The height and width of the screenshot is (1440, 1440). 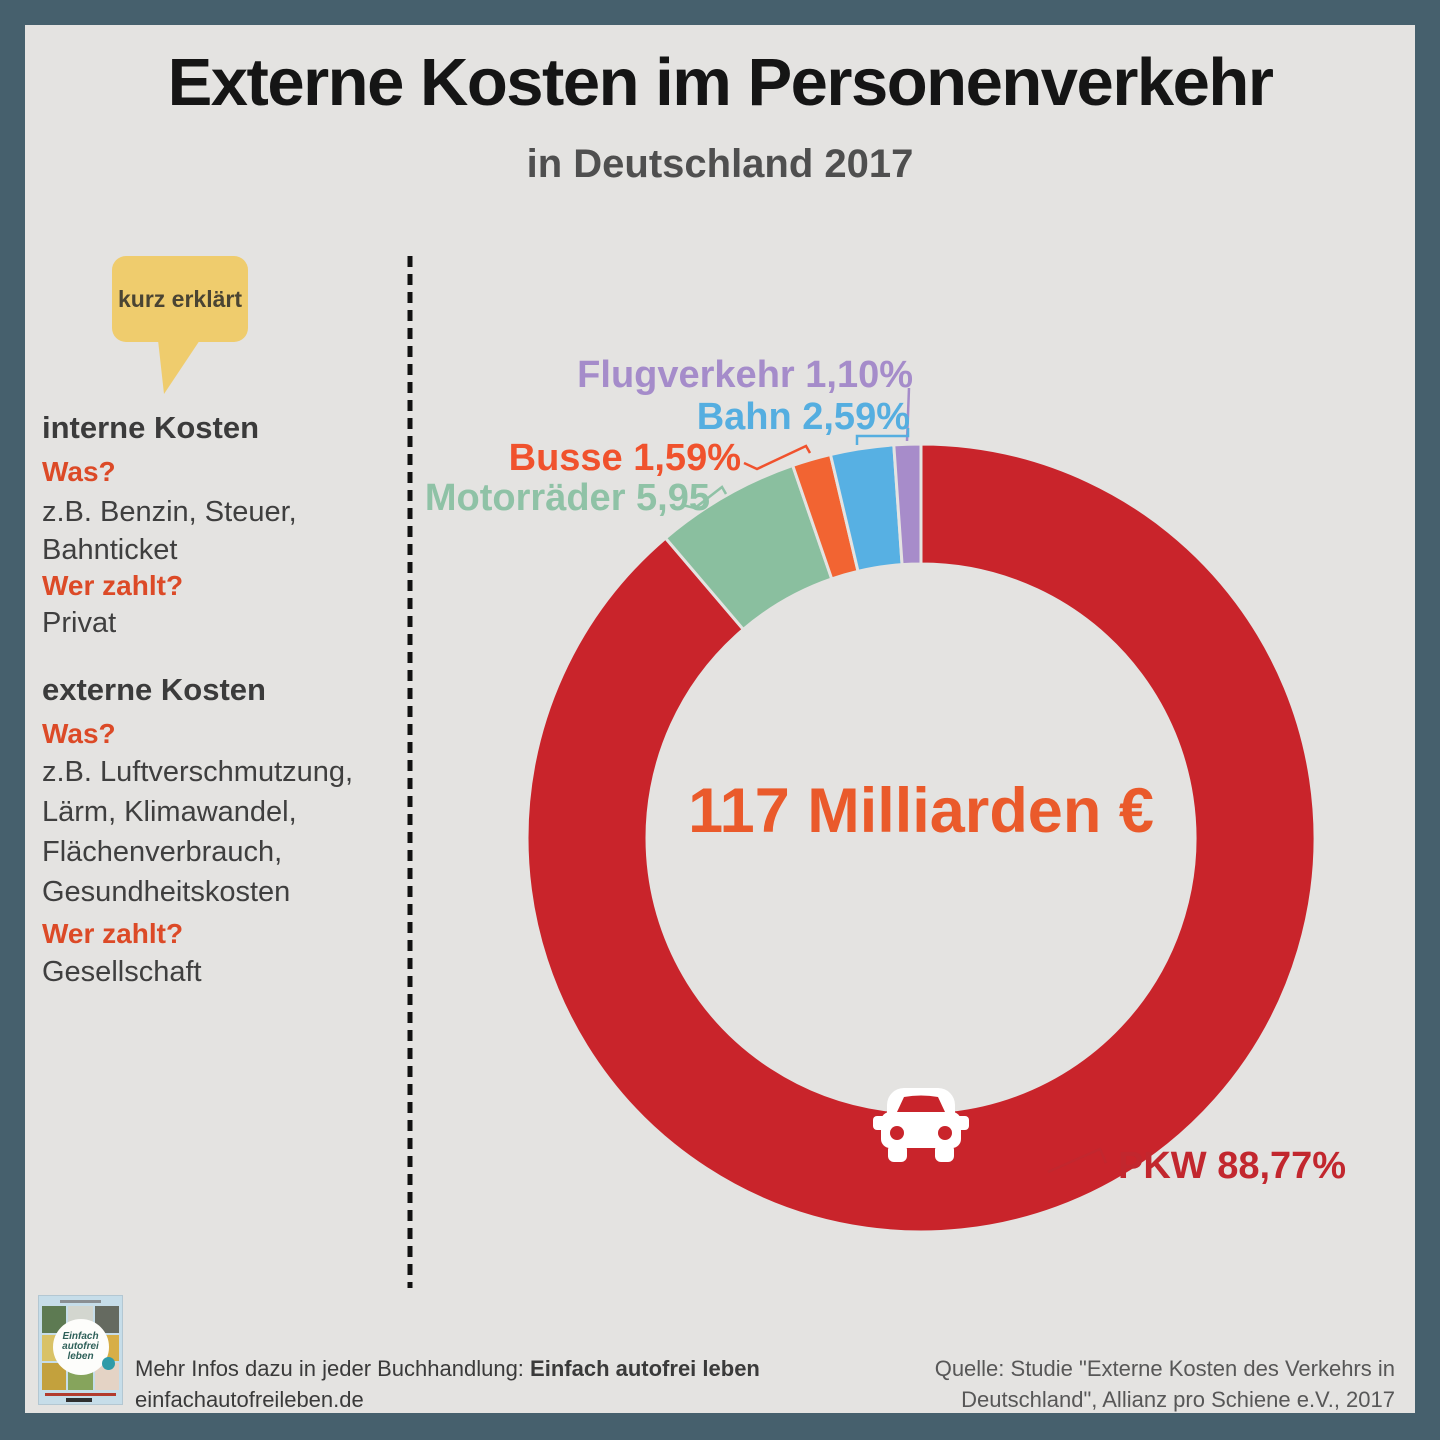 I want to click on external-costs-who-label: Wer zahlt?, so click(x=113, y=933).